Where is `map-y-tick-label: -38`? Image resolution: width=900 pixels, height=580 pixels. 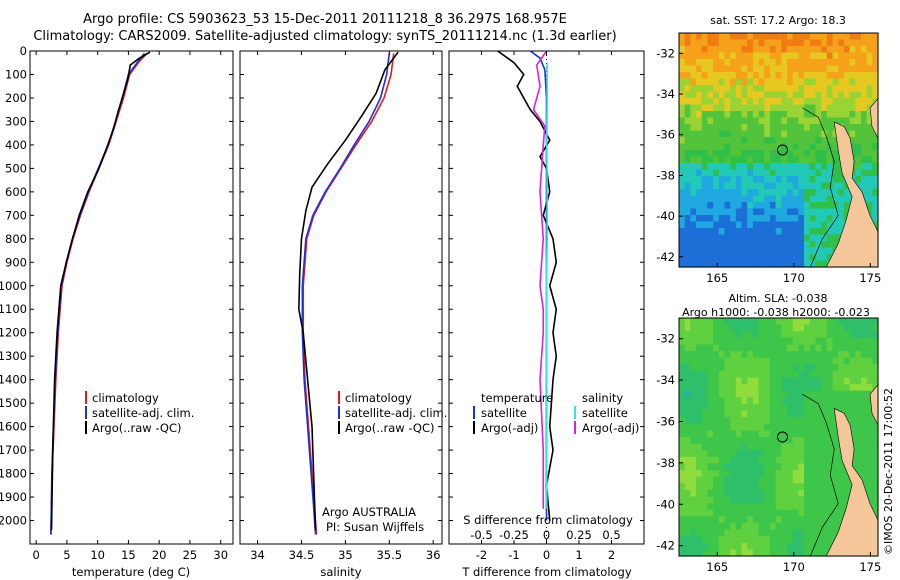 map-y-tick-label: -38 is located at coordinates (665, 463).